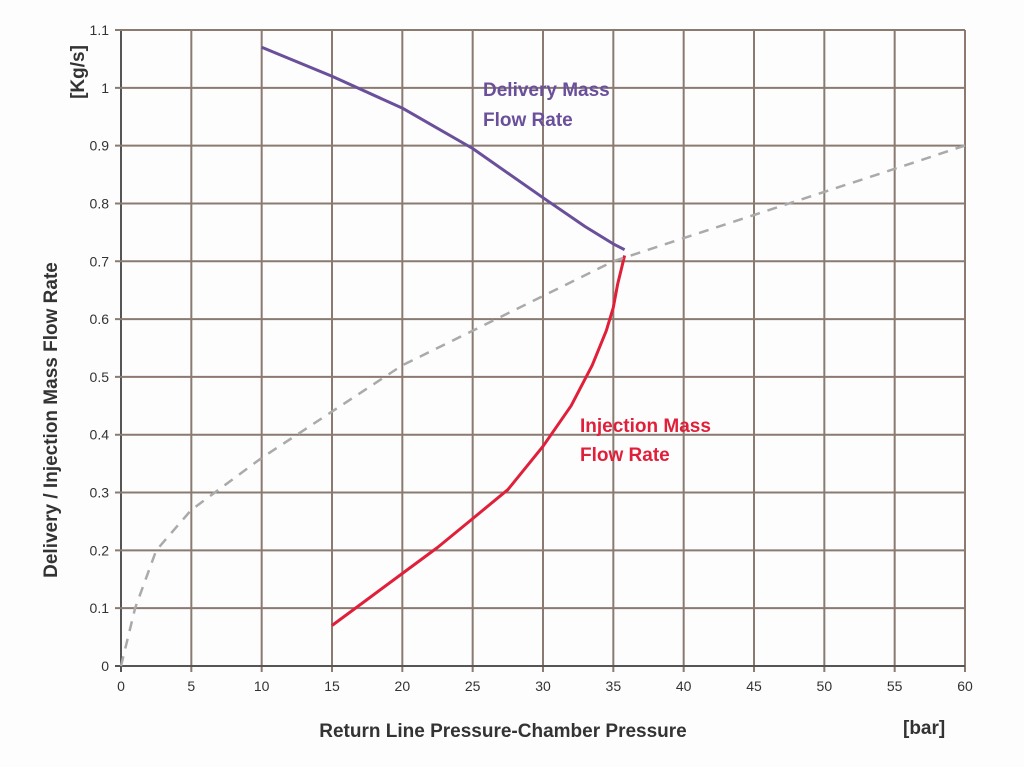  I want to click on y-tick-label: 1.1, so click(100, 30).